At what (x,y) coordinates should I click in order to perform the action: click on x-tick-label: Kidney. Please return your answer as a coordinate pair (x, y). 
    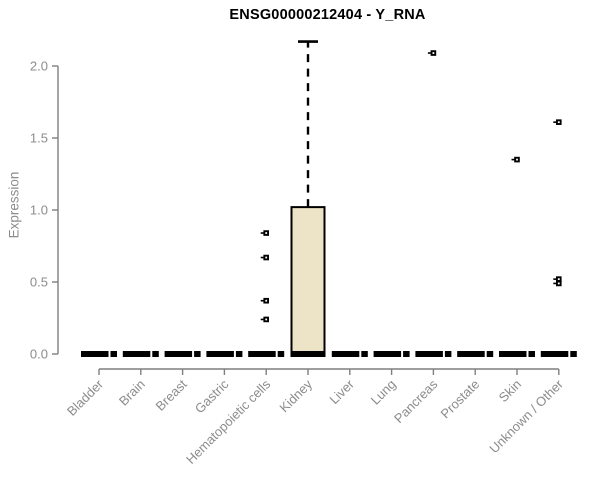
    Looking at the image, I should click on (295, 395).